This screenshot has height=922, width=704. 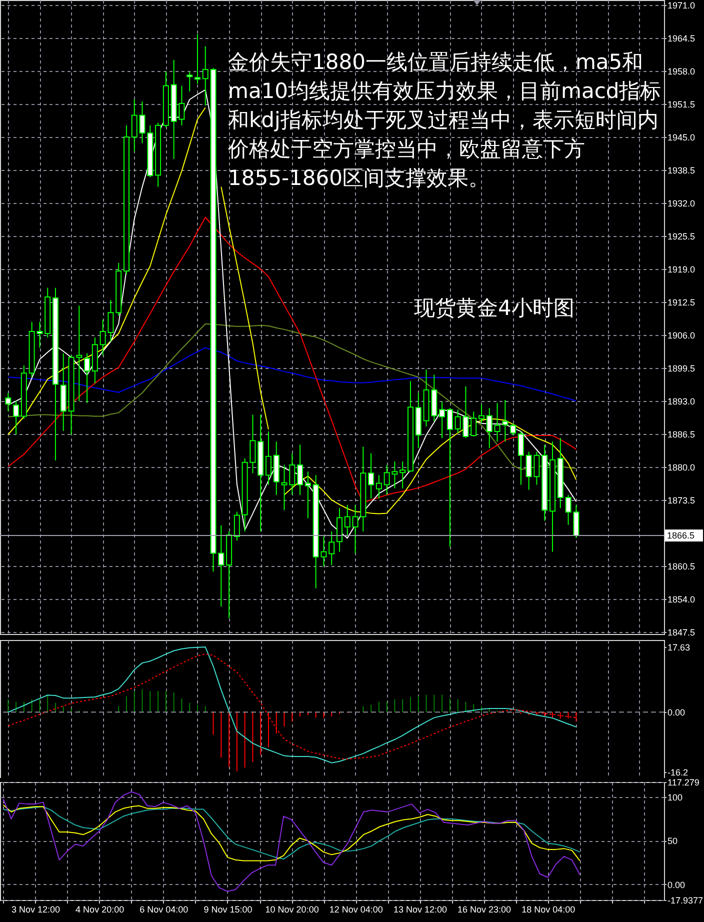 I want to click on y-tick-label: 1899.5, so click(x=682, y=369).